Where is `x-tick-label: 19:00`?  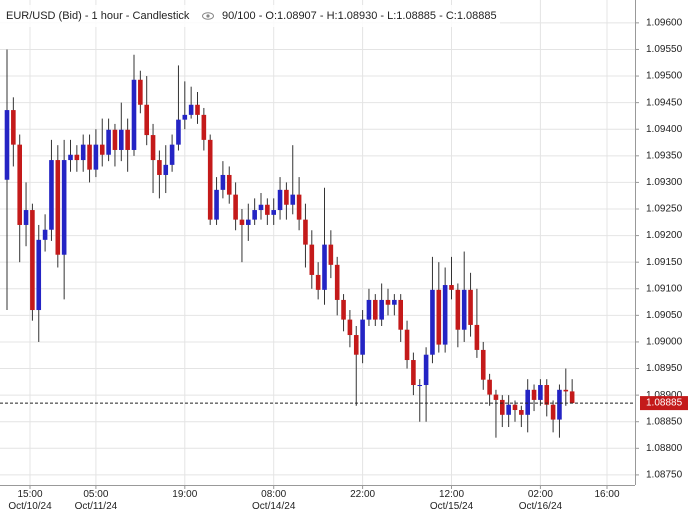 x-tick-label: 19:00 is located at coordinates (184, 494).